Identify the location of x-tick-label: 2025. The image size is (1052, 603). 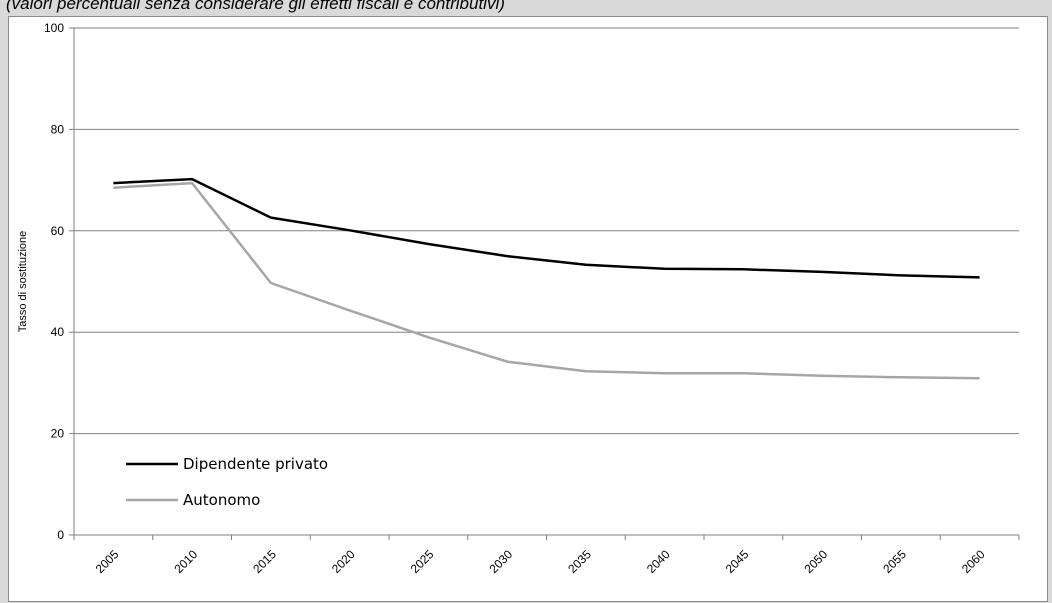
(422, 561).